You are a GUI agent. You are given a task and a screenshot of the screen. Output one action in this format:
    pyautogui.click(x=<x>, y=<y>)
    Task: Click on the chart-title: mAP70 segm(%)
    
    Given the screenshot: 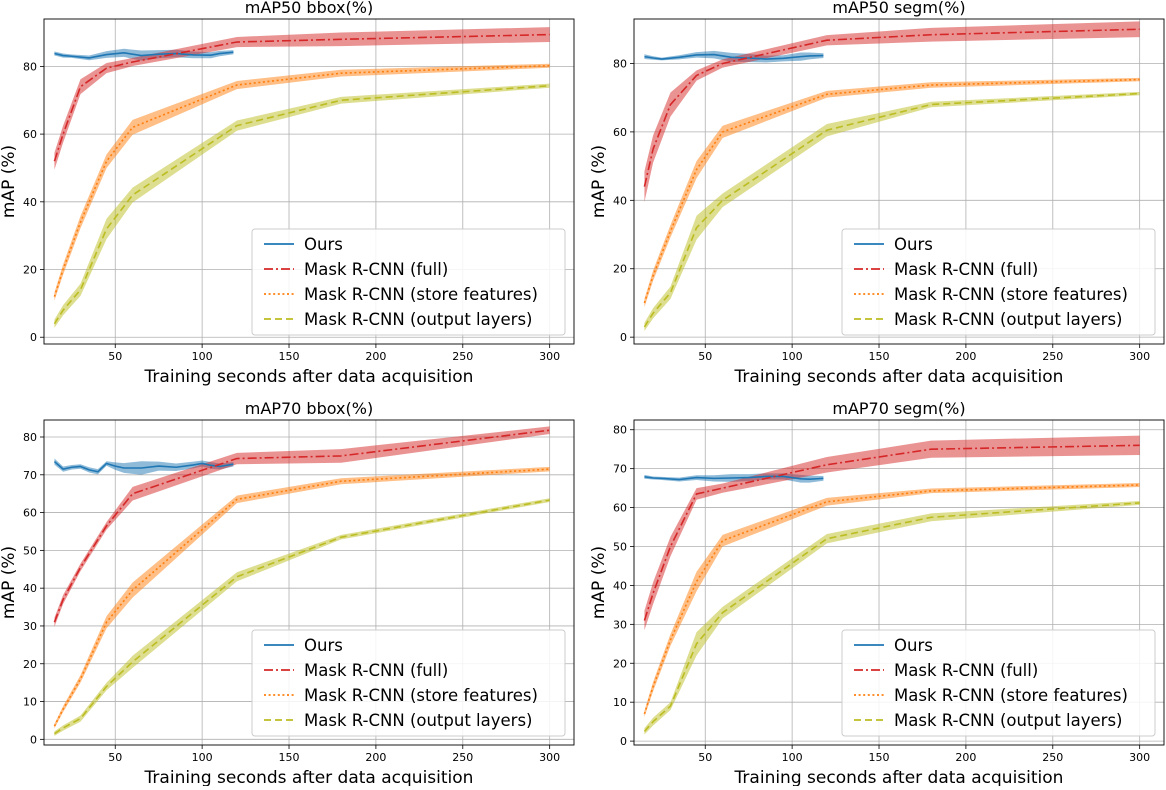 What is the action you would take?
    pyautogui.click(x=898, y=408)
    